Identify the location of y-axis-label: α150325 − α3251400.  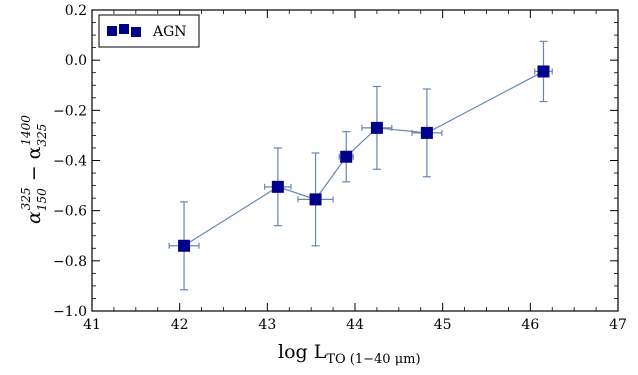
(34, 169).